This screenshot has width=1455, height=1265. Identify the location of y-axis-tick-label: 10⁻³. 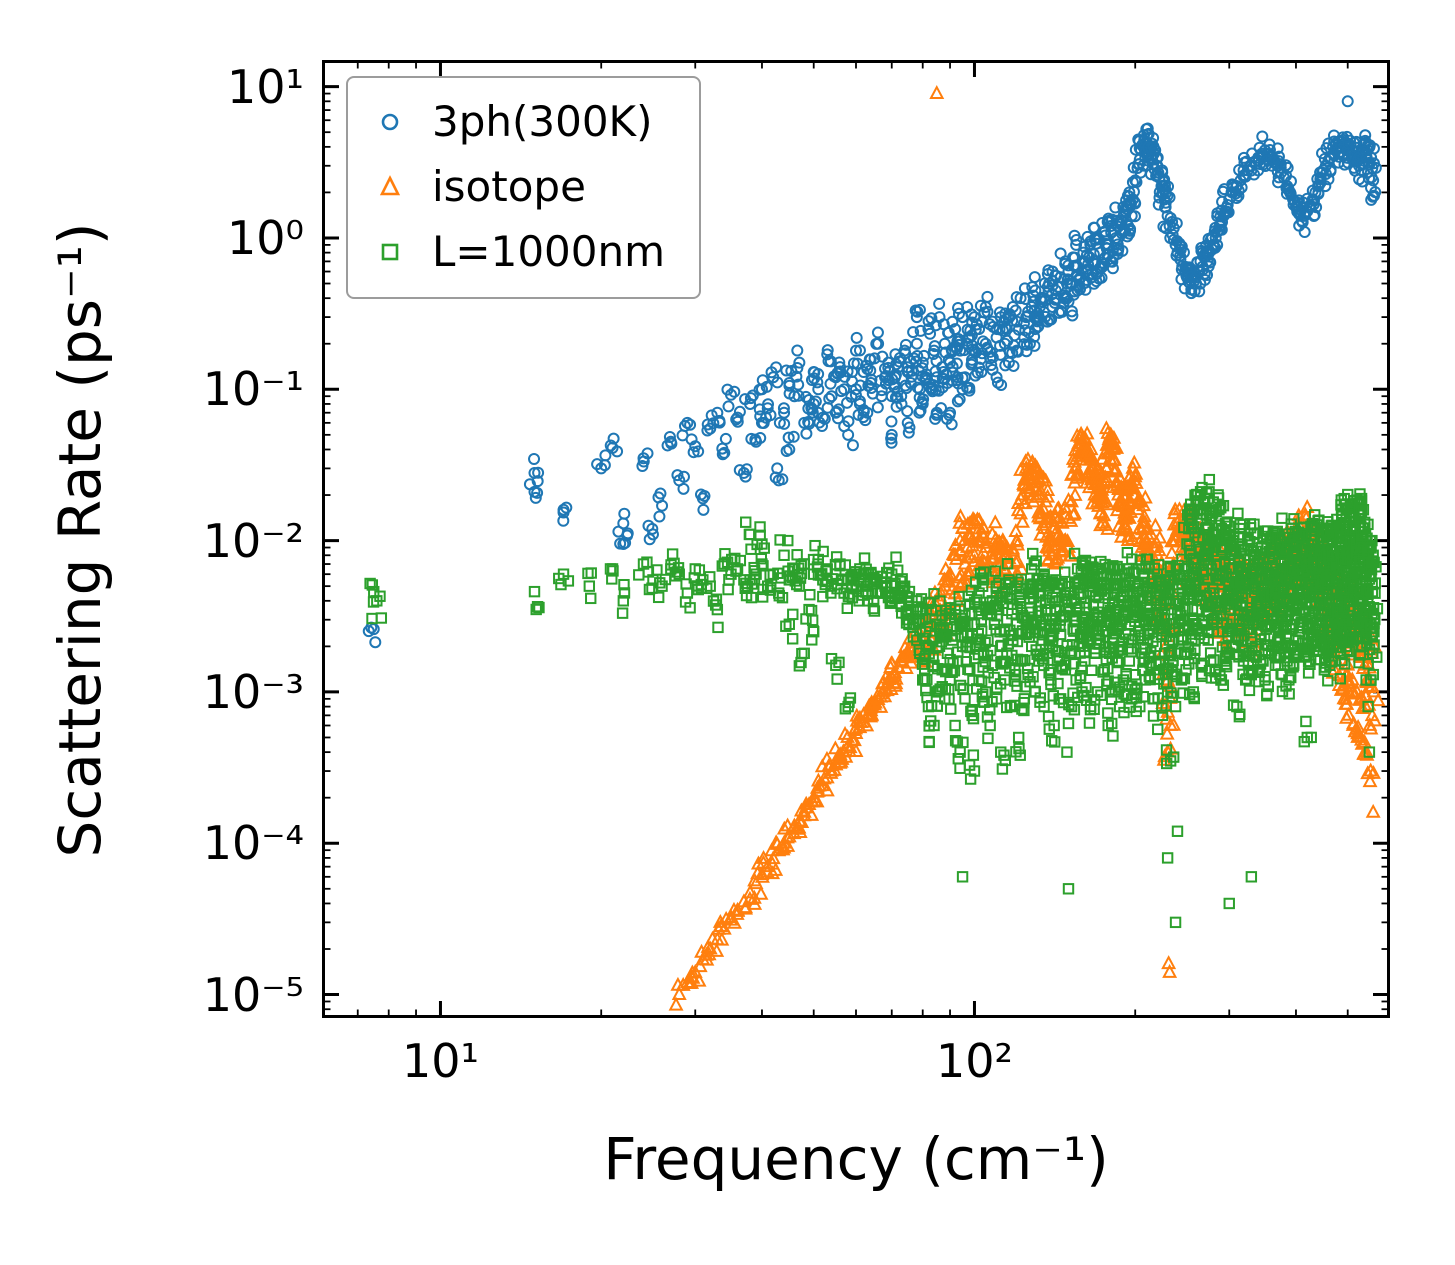
(253, 691).